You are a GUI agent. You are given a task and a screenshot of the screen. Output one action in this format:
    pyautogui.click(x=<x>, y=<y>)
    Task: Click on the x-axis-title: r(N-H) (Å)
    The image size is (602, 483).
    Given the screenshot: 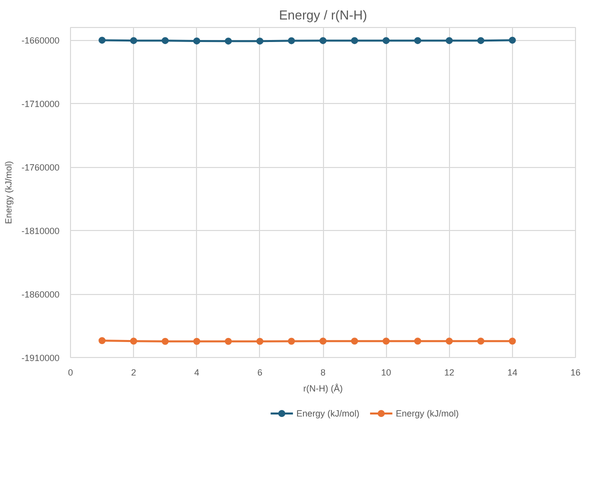 What is the action you would take?
    pyautogui.click(x=323, y=389)
    